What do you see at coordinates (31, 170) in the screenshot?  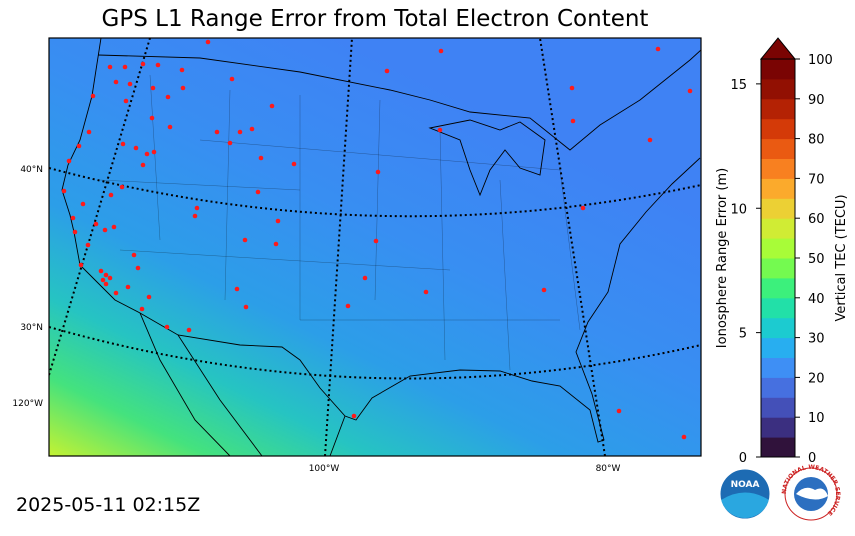 I see `lat-label: 40°N` at bounding box center [31, 170].